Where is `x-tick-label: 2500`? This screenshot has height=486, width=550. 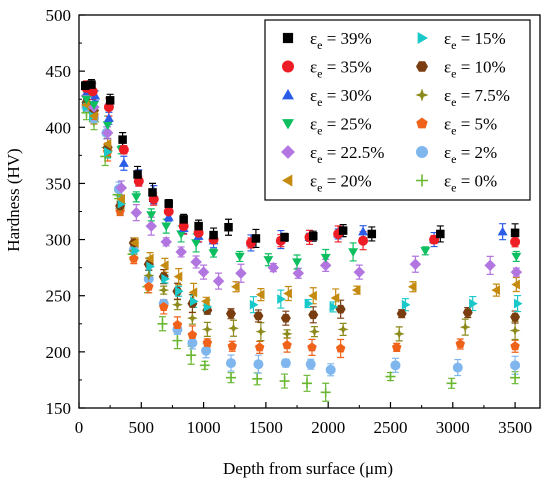
x-tick-label: 2500 is located at coordinates (390, 427).